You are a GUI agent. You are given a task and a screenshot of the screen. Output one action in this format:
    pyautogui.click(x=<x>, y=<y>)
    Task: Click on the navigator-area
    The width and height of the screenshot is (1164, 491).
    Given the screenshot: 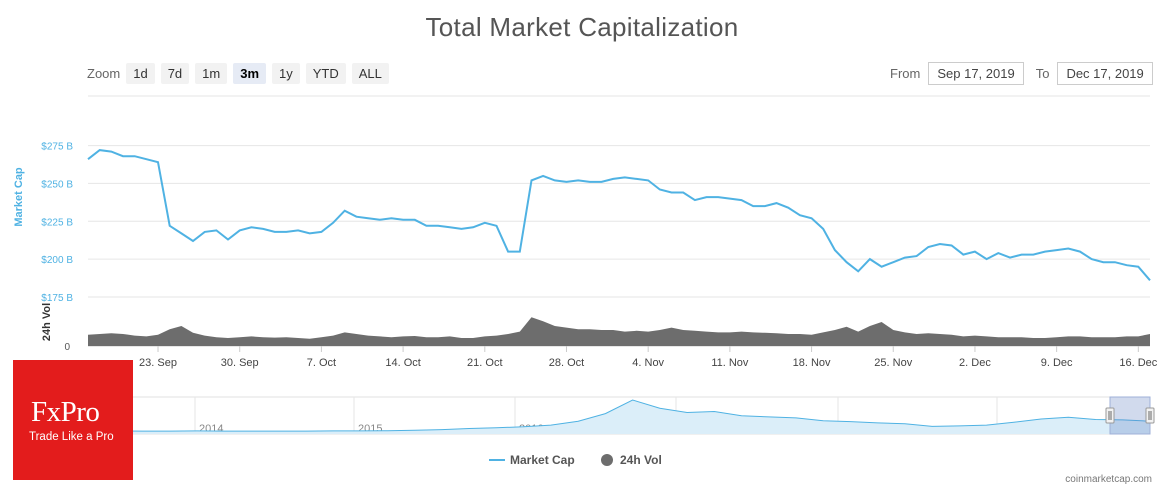 What is the action you would take?
    pyautogui.click(x=619, y=417)
    